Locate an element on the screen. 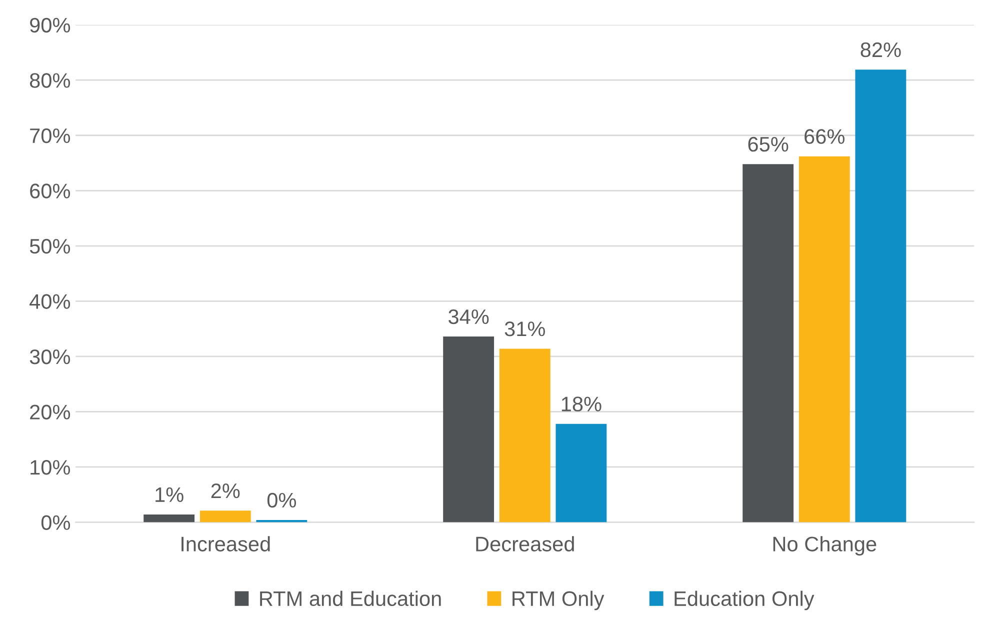  data-label: 65% is located at coordinates (768, 144).